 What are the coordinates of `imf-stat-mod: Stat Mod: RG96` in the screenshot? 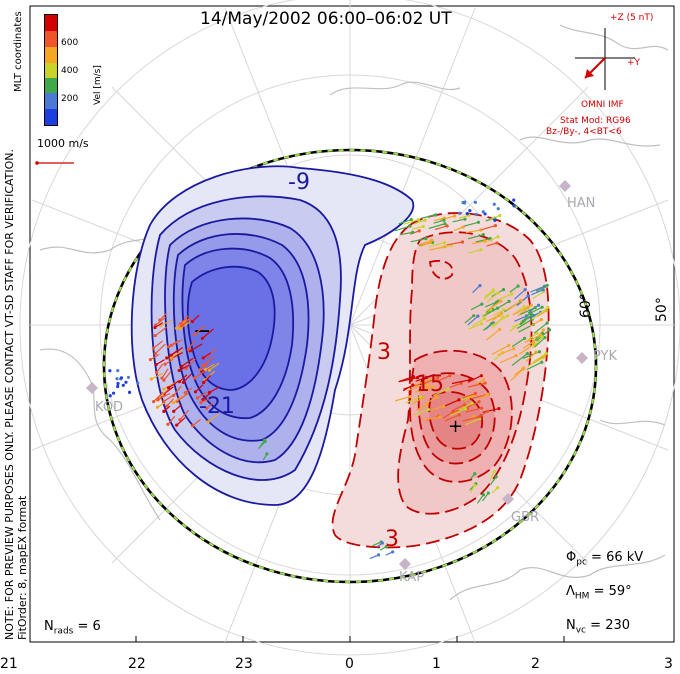 It's located at (595, 121).